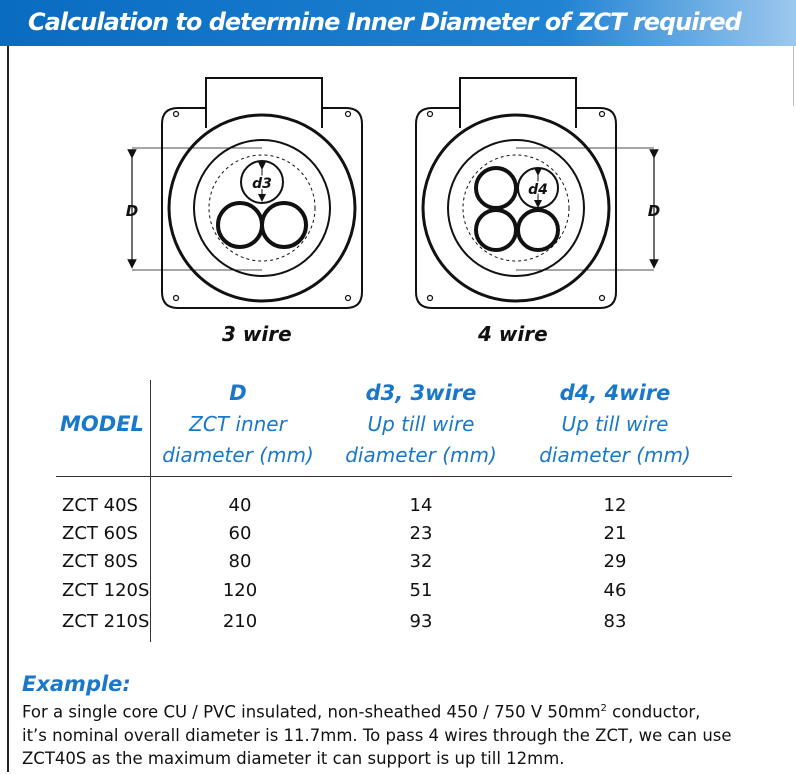 The image size is (796, 774). What do you see at coordinates (257, 334) in the screenshot?
I see `caption-3-wire: 3 wire` at bounding box center [257, 334].